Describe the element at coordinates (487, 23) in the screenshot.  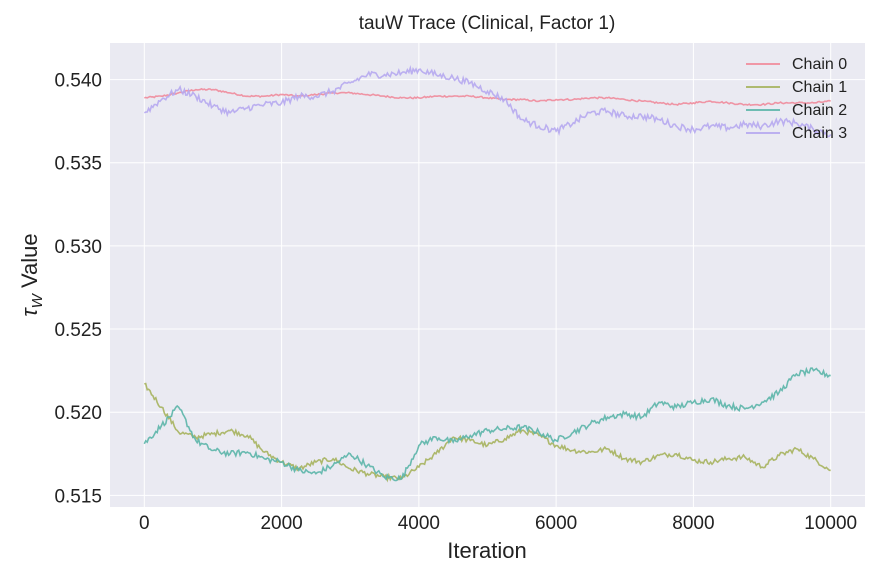
I see `chart-title: tauW Trace (Clinical, Factor 1)` at that location.